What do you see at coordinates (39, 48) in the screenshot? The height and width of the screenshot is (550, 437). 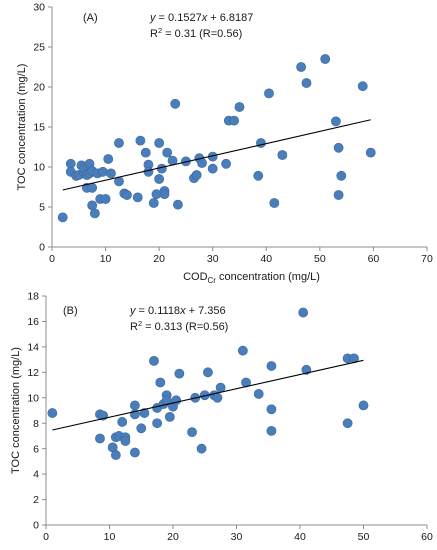 I see `y-tick-label: 25` at bounding box center [39, 48].